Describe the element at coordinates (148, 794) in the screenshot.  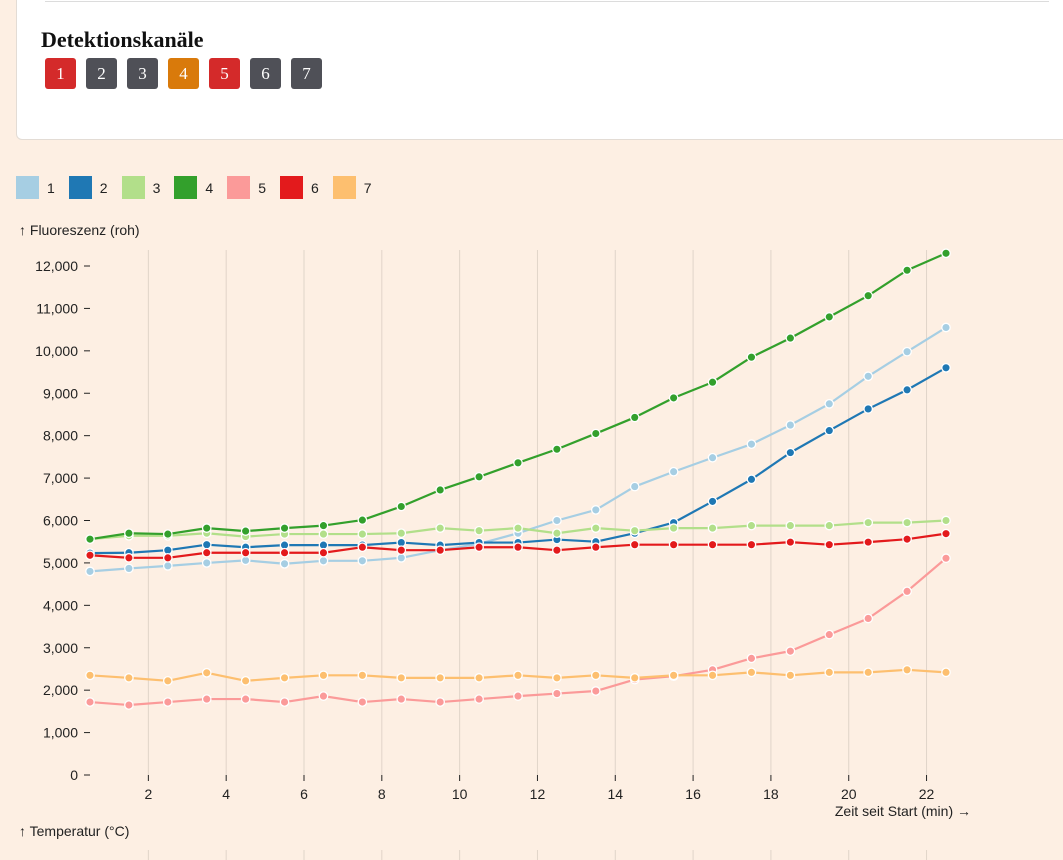
I see `x-tick-label: 2` at that location.